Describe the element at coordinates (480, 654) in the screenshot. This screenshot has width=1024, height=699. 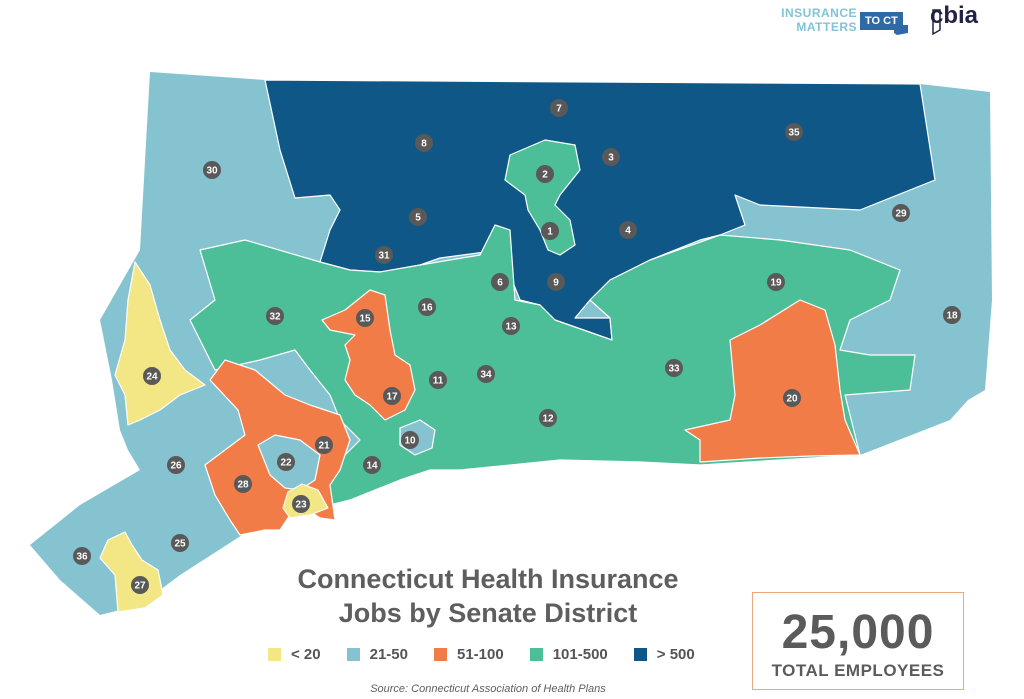
I see `legend-label: 51-100` at that location.